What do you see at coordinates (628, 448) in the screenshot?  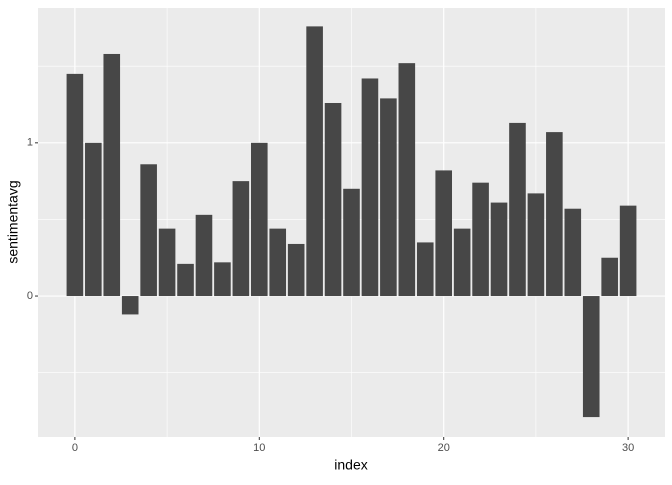 I see `x-tick-label: 30` at bounding box center [628, 448].